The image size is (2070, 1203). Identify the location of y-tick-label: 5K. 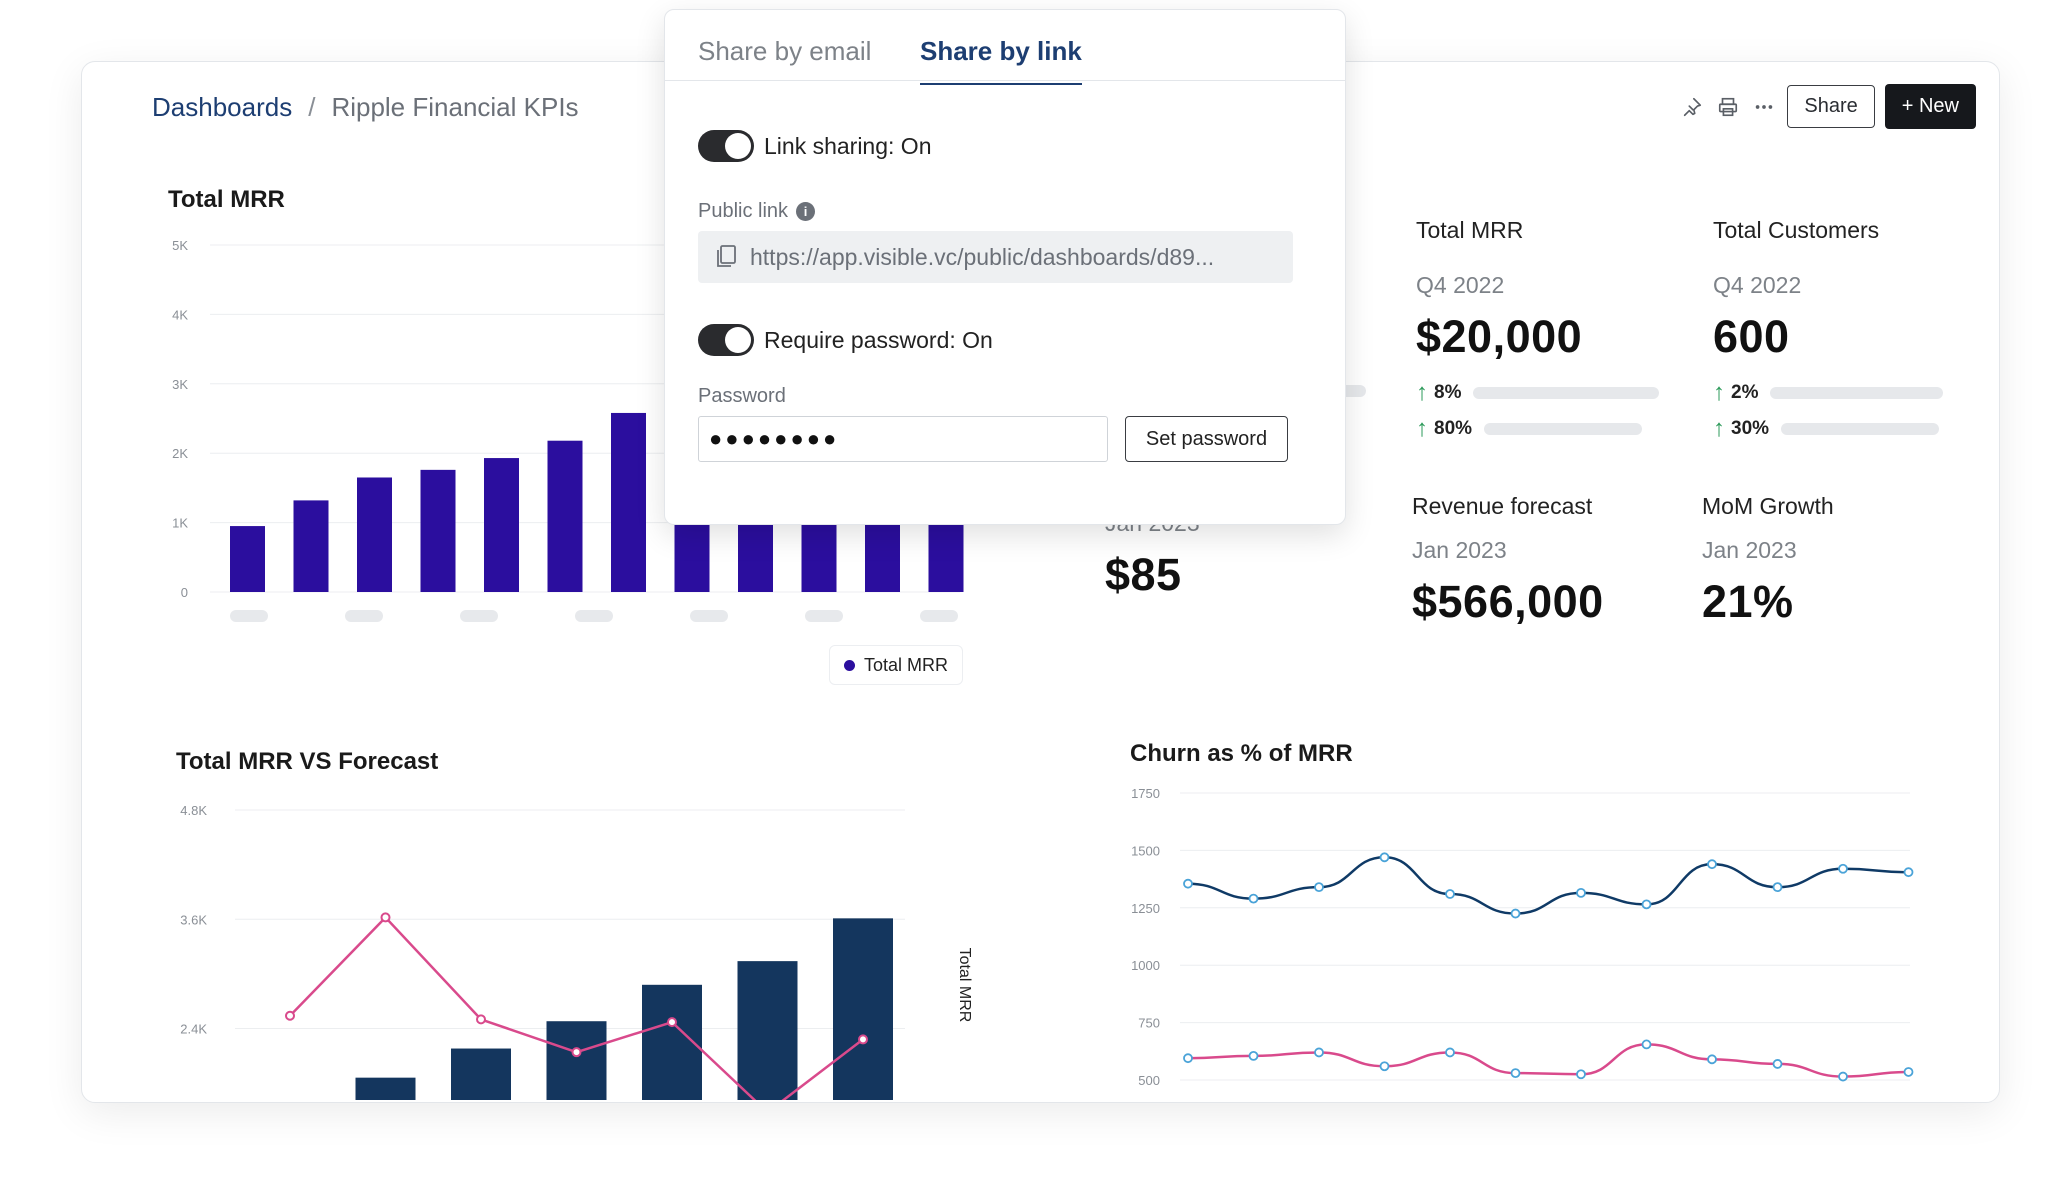
(180, 245).